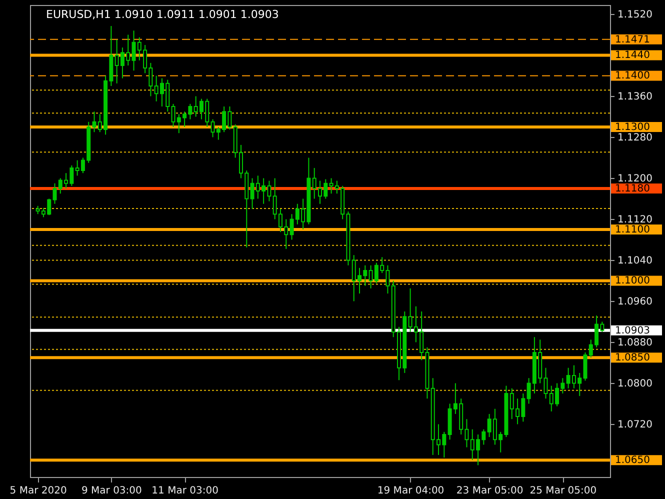  Describe the element at coordinates (632, 127) in the screenshot. I see `ref-line-label: 1.1300` at that location.